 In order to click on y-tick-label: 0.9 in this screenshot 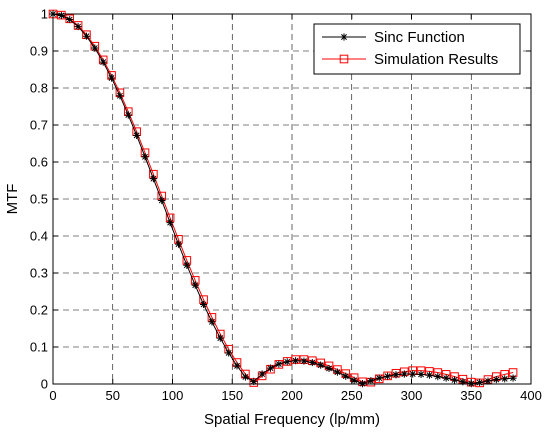, I will do `click(39, 51)`.